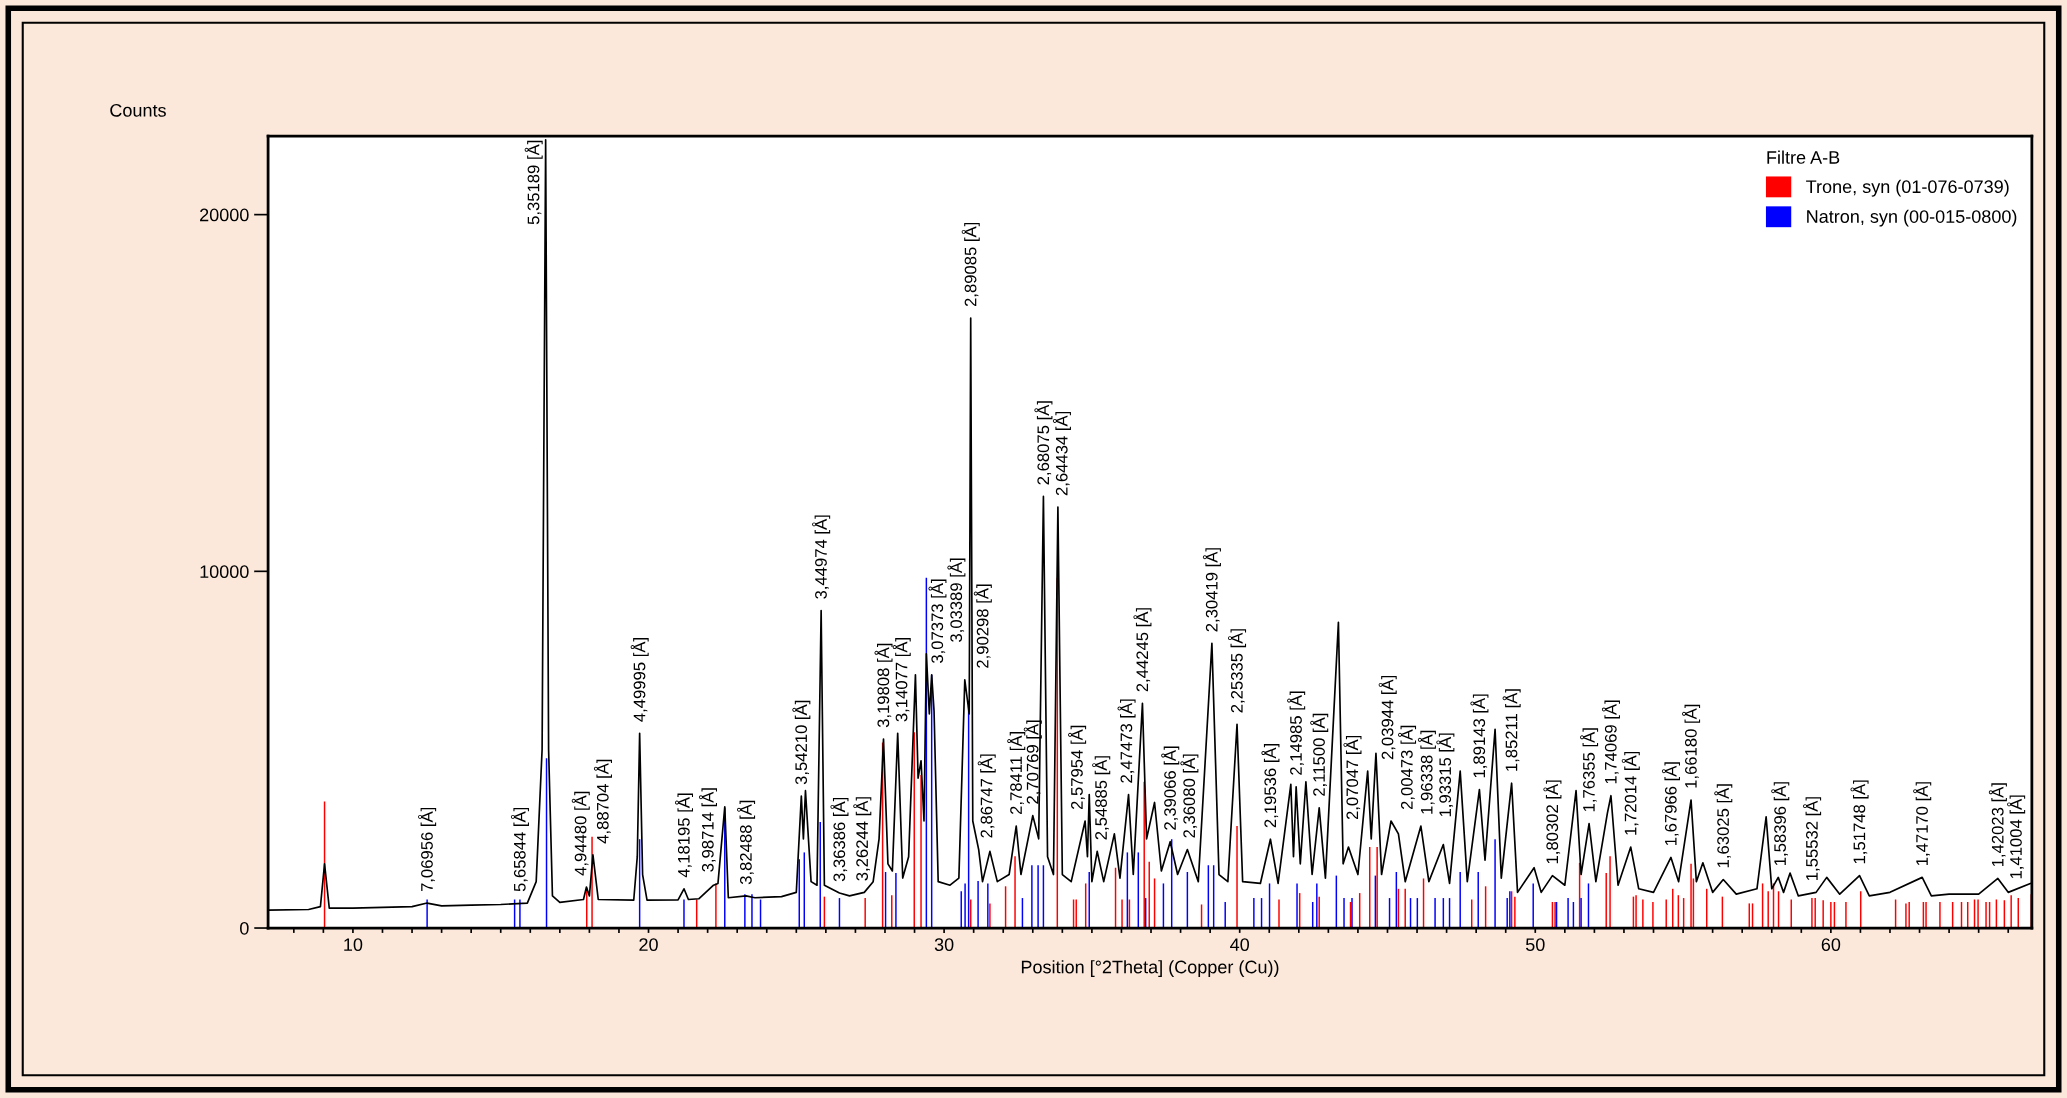  I want to click on annotation: 2,14985 [Å], so click(1296, 733).